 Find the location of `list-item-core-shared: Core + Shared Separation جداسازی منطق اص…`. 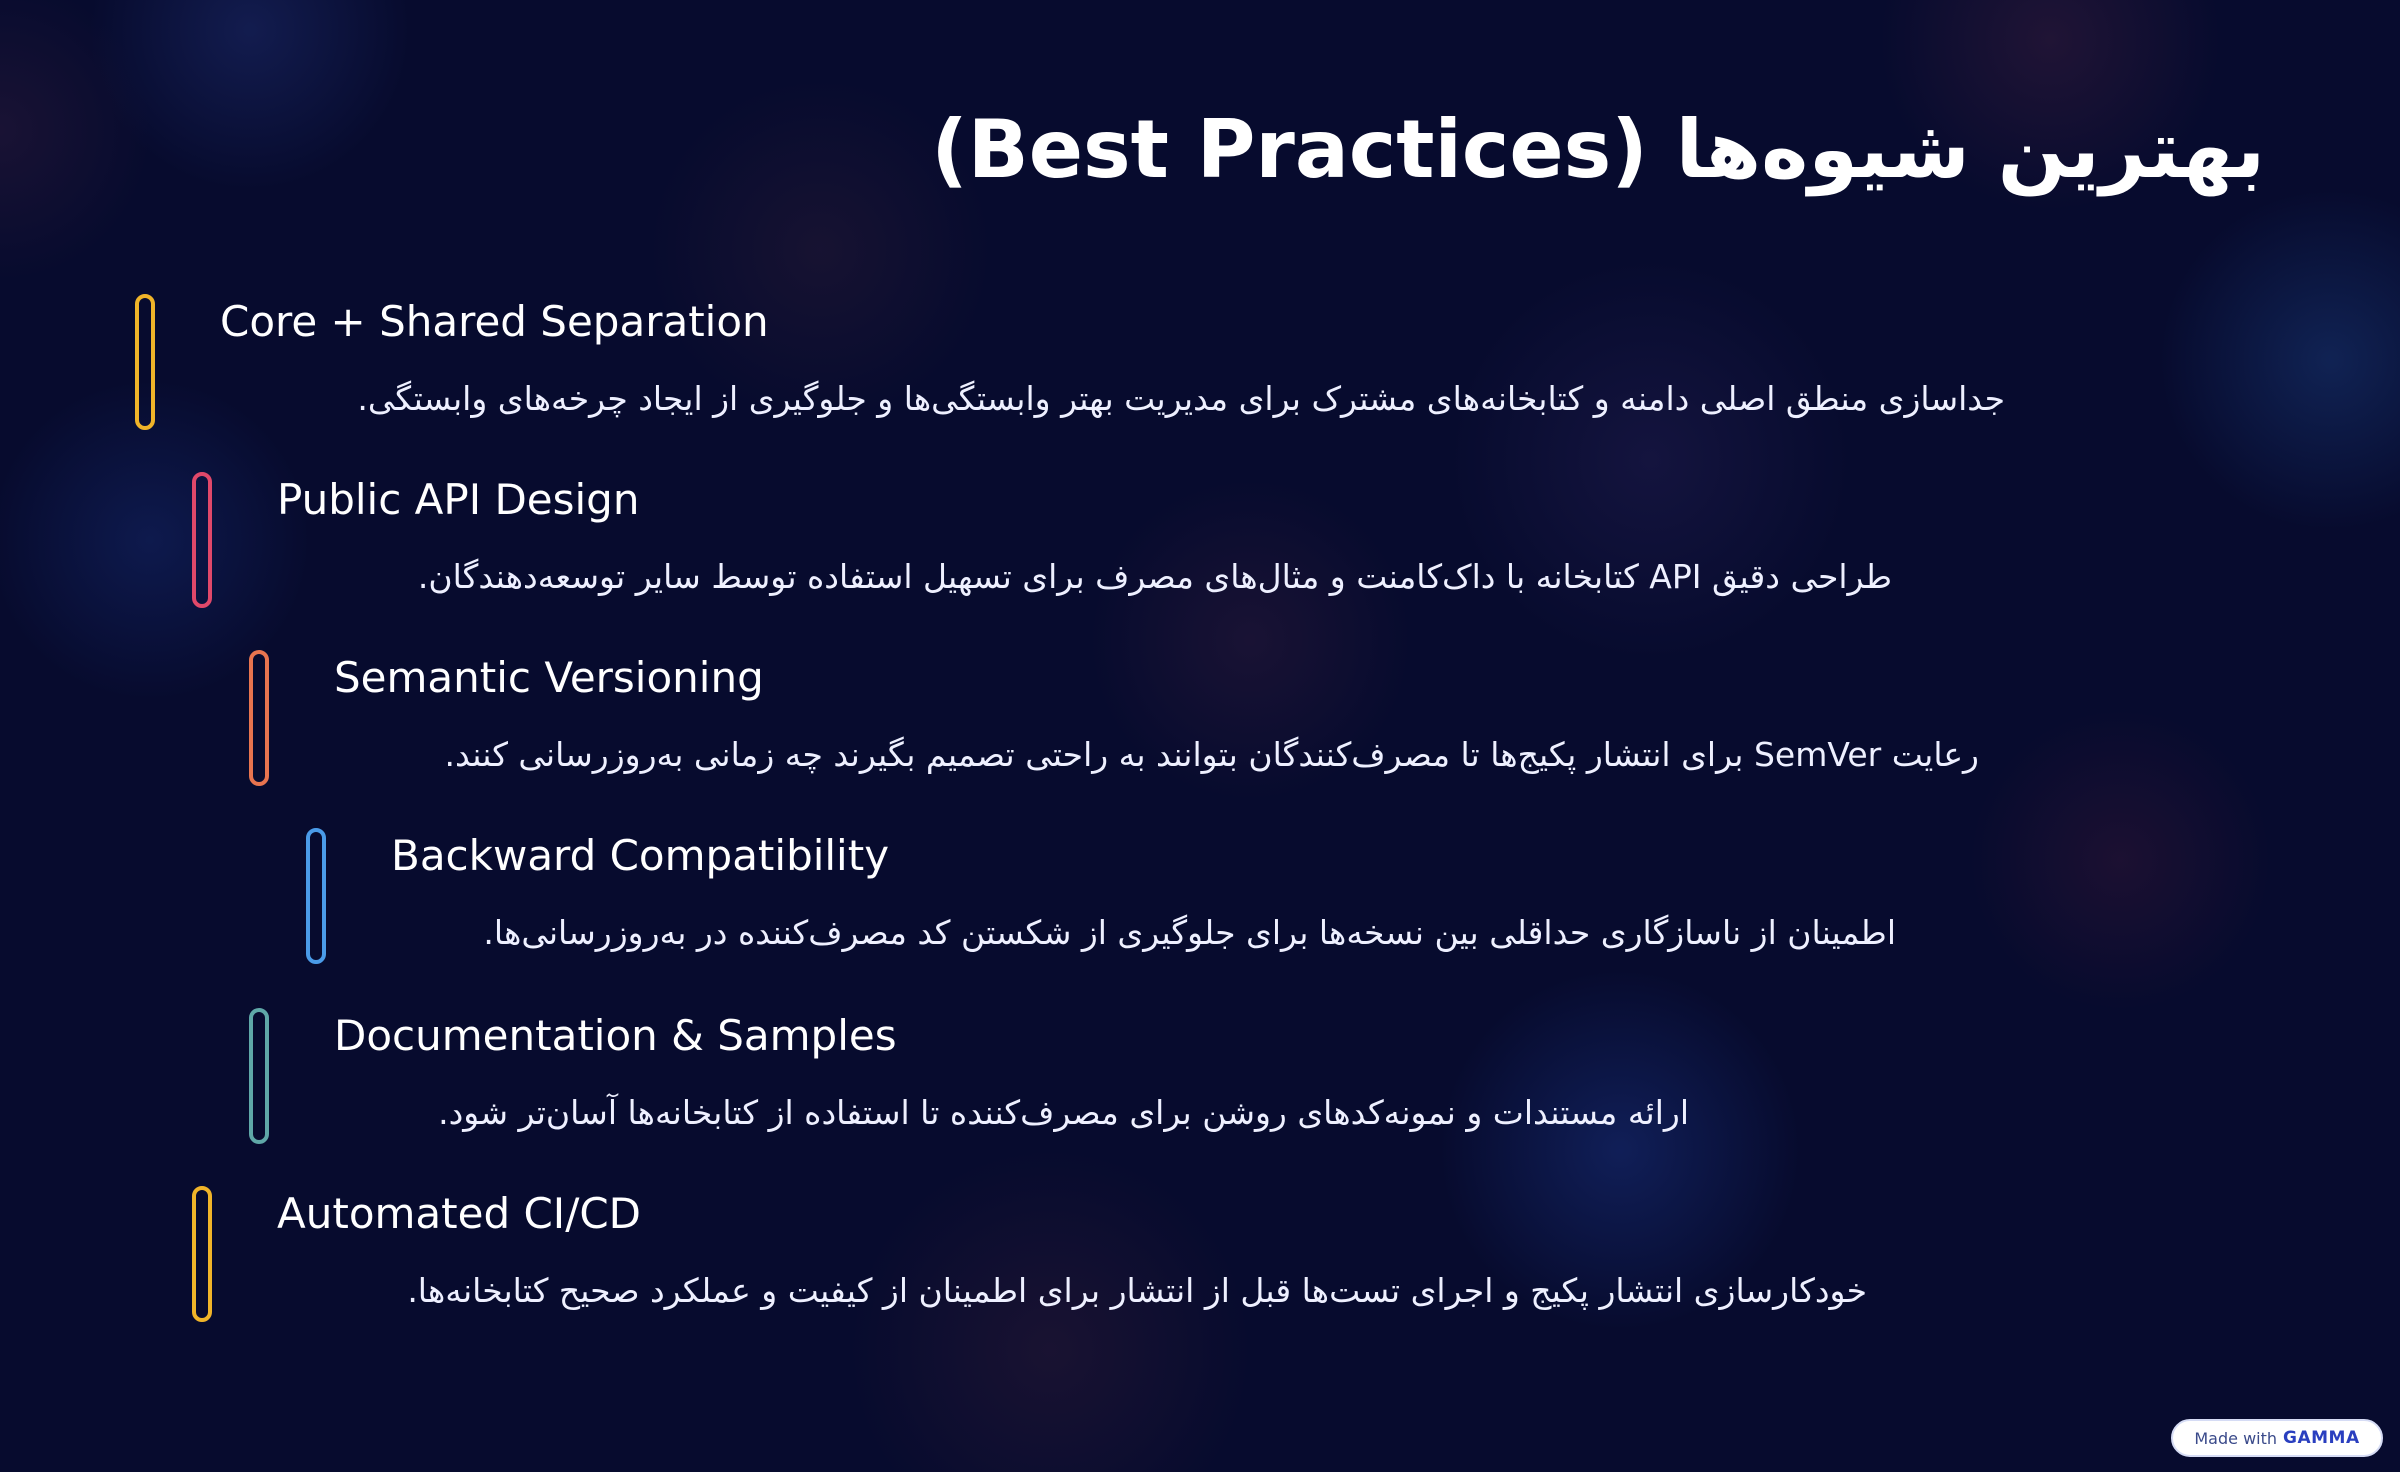

list-item-core-shared: Core + Shared Separation جداسازی منطق اص… is located at coordinates (1070, 364).